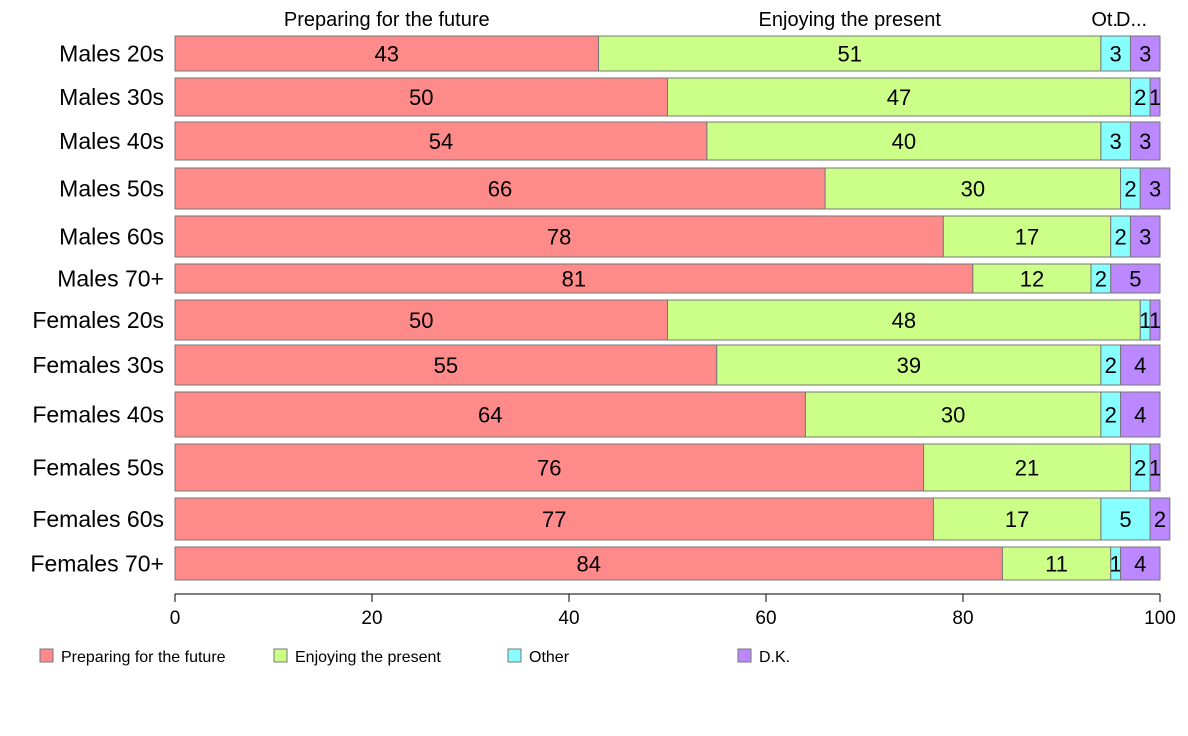  I want to click on x-tick-label: 100, so click(1160, 618).